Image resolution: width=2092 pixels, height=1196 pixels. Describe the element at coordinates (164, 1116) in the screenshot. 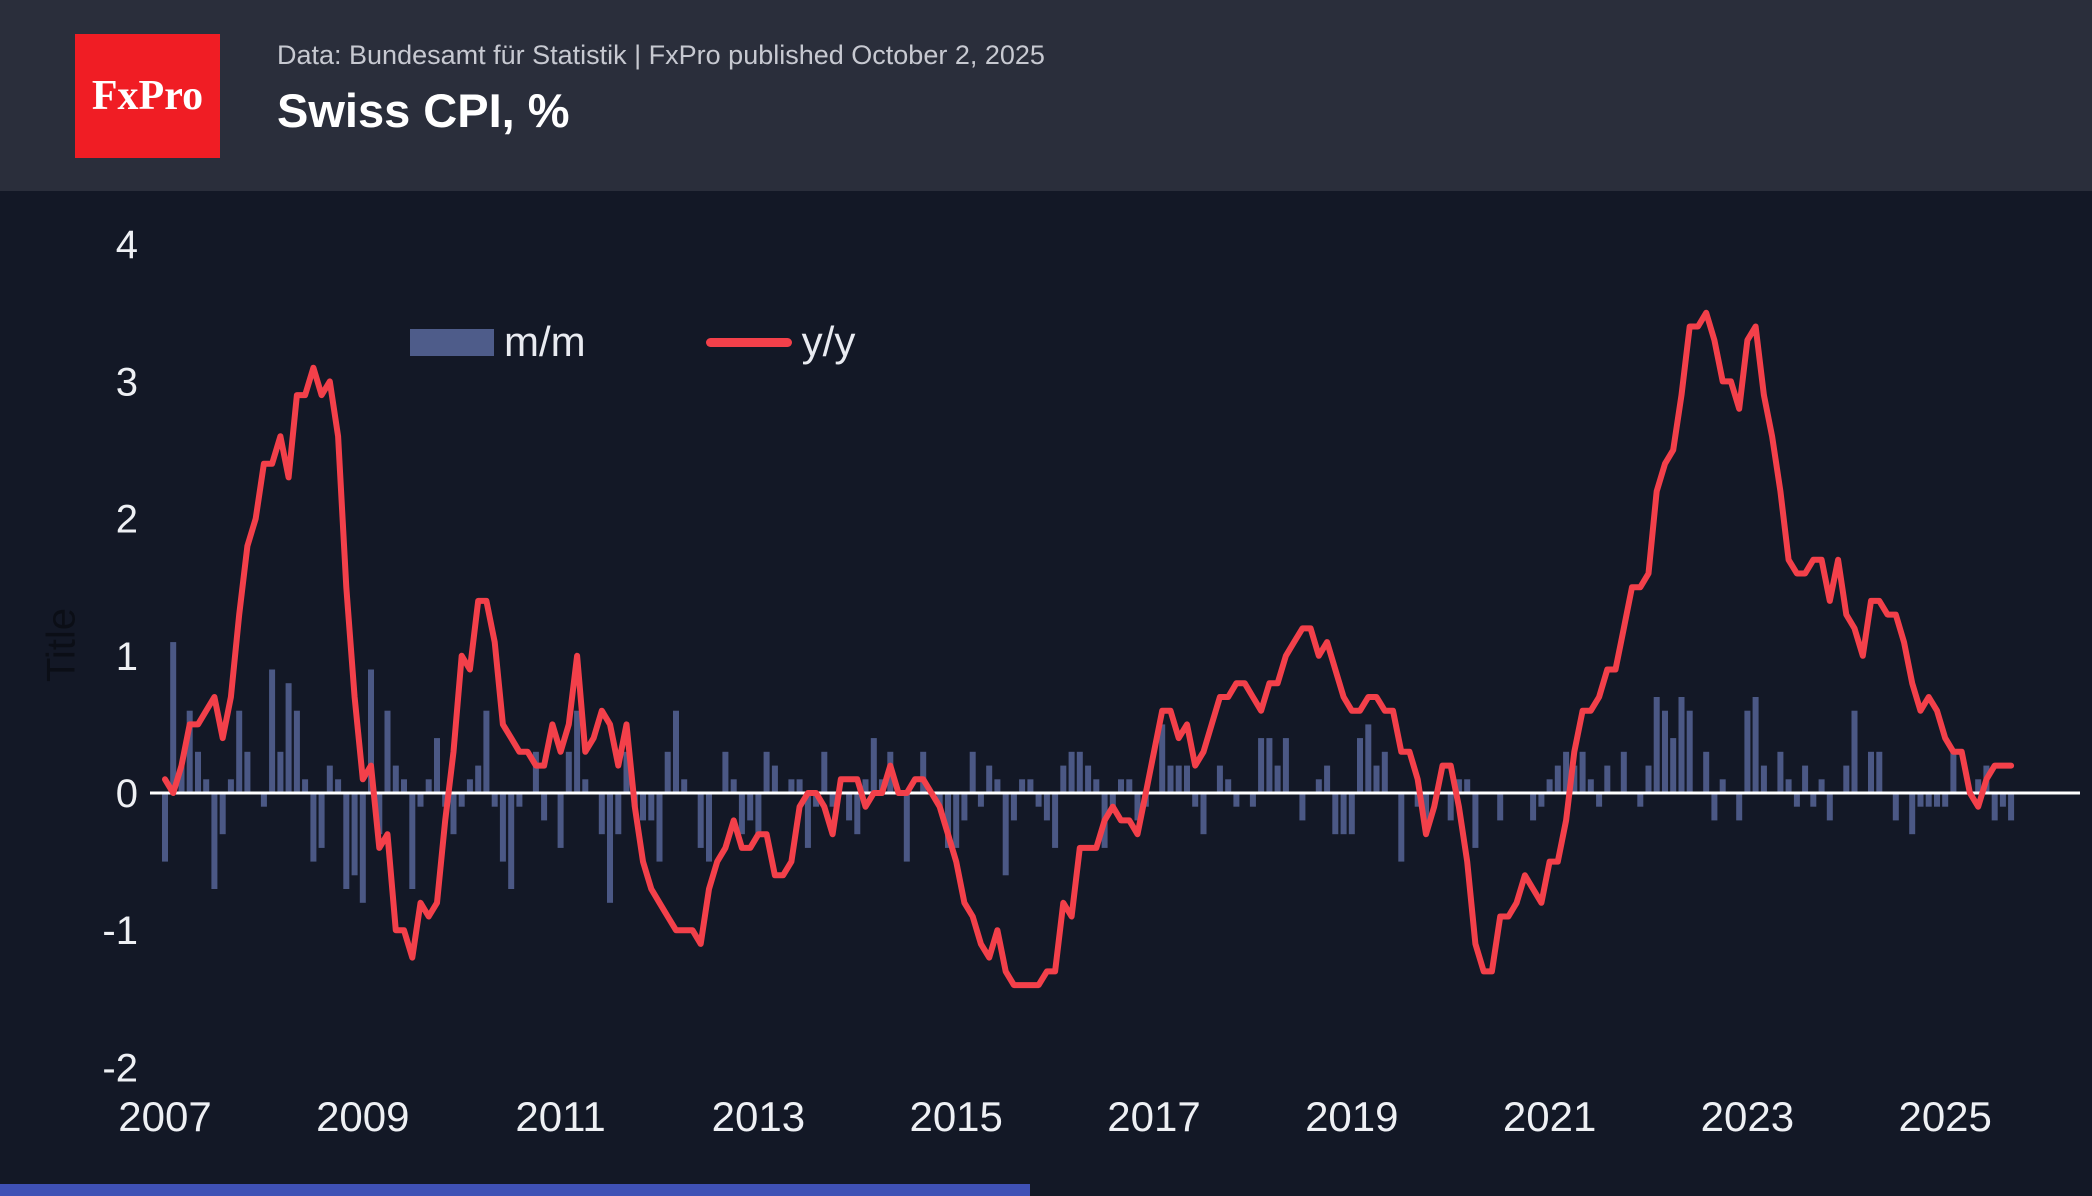

I see `x-axis-tick-label: 2007` at that location.